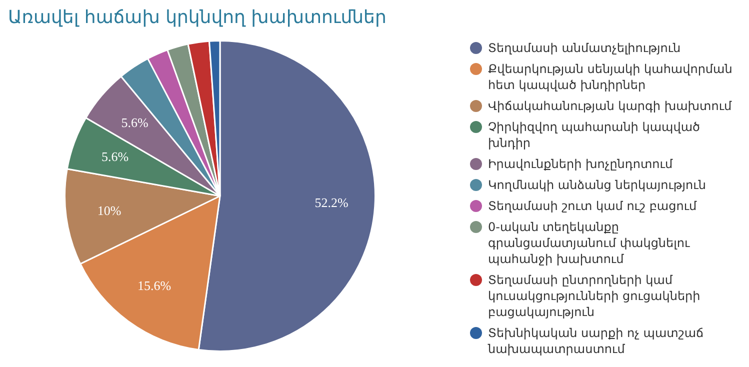 This screenshot has width=749, height=367. Describe the element at coordinates (331, 202) in the screenshot. I see `data-label: 52.2%` at that location.